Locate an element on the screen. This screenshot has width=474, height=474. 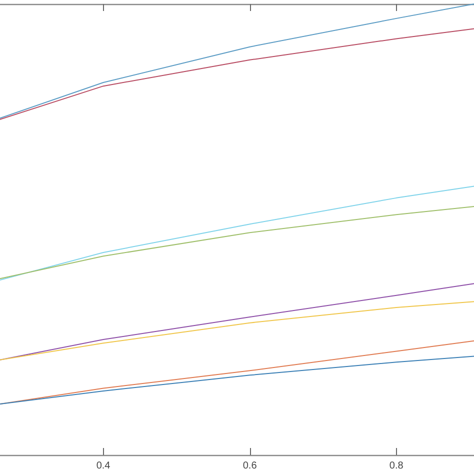
x-tick-label: 0.8 is located at coordinates (396, 466).